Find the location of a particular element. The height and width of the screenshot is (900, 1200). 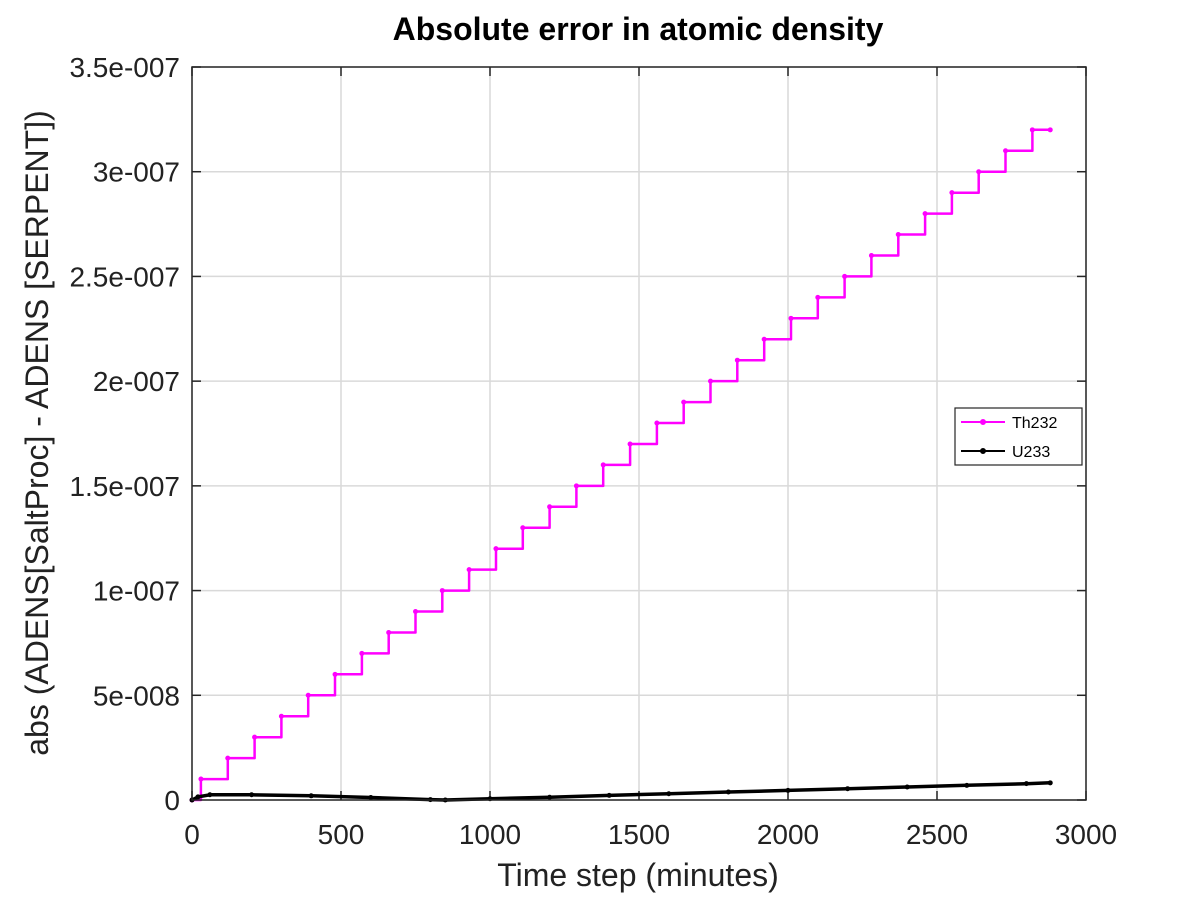

y-tick-label: 2e-007 is located at coordinates (136, 381).